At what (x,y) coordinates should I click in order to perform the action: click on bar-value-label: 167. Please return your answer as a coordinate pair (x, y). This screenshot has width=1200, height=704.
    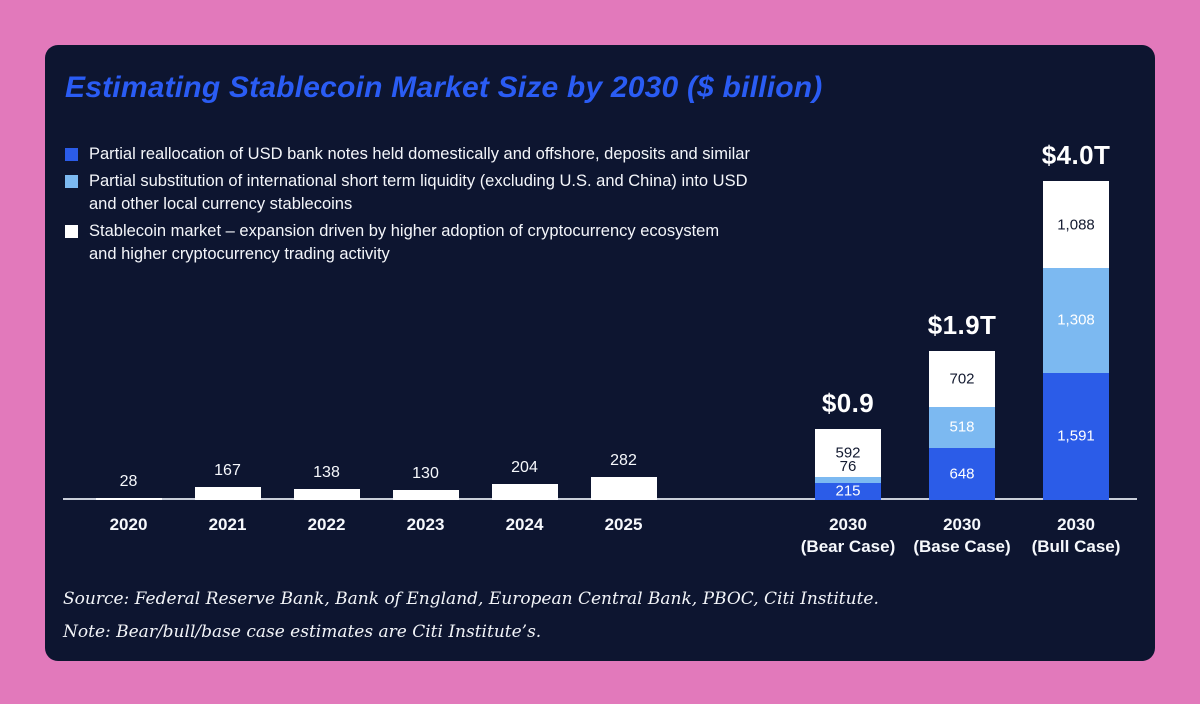
    Looking at the image, I should click on (227, 470).